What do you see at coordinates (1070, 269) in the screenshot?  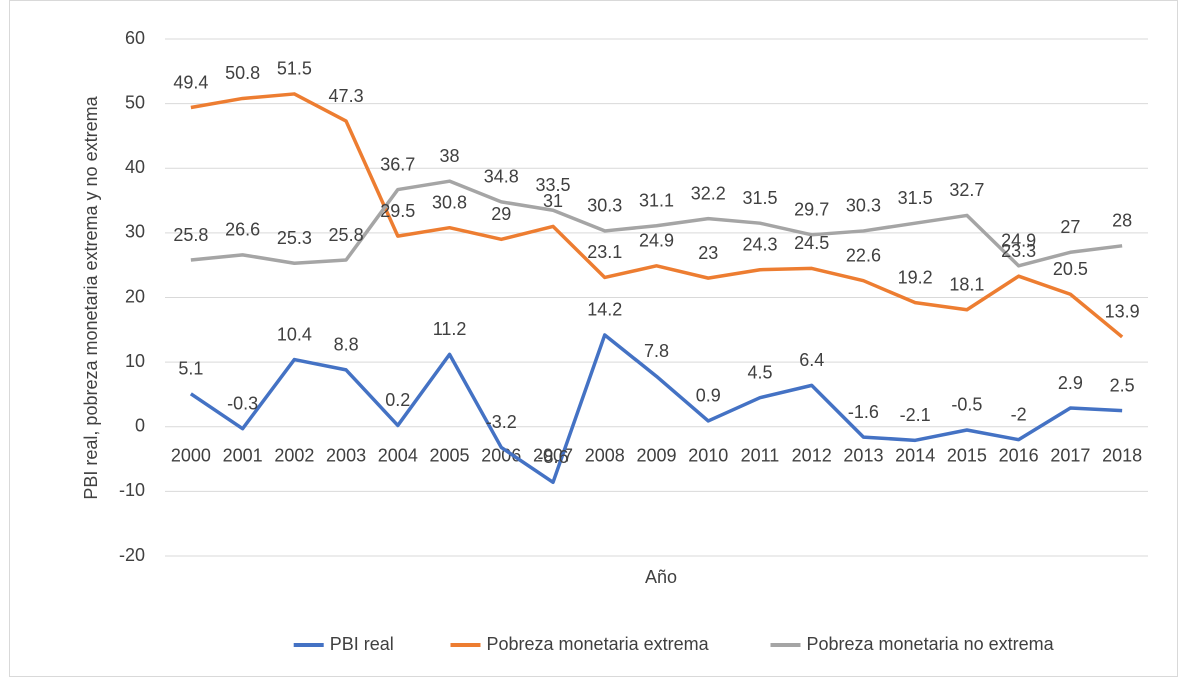 I see `data-label: 20.5` at bounding box center [1070, 269].